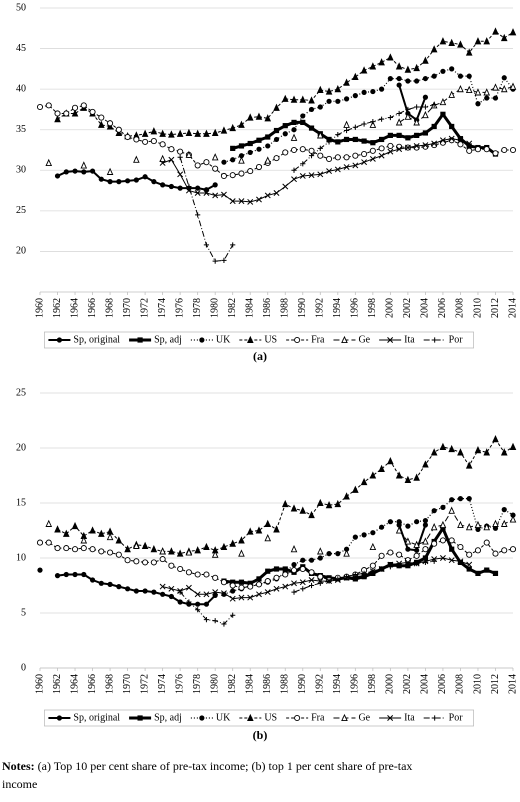 This screenshot has width=520, height=802. Describe the element at coordinates (21, 210) in the screenshot. I see `y-tick-label: 25` at that location.